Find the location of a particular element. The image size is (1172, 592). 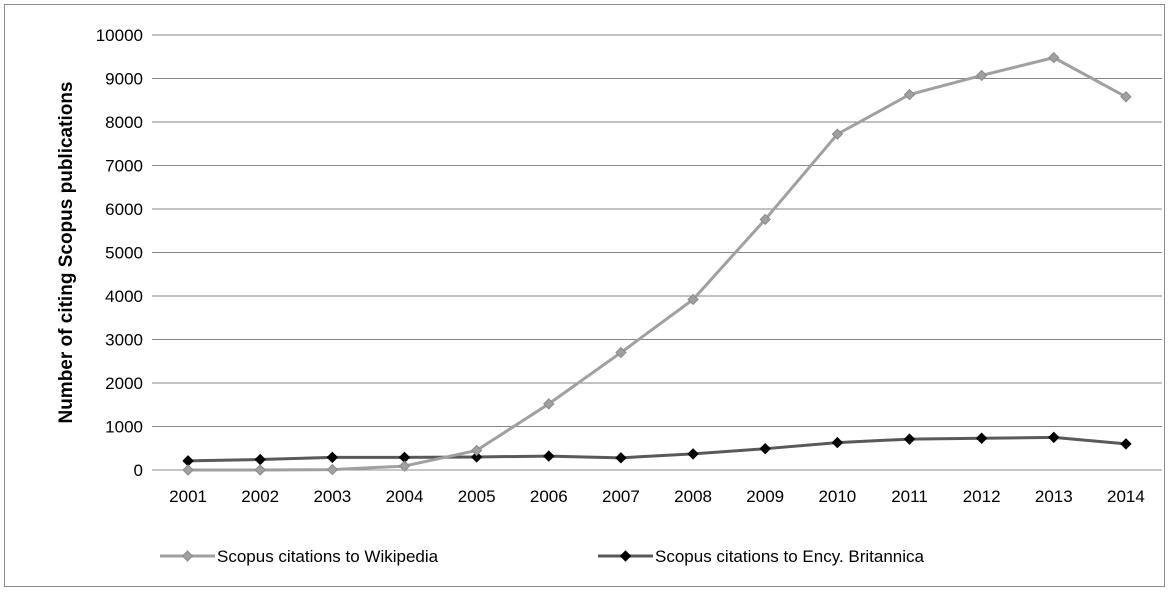

legend-item: Scopus citations to Ency. Britannica is located at coordinates (761, 556).